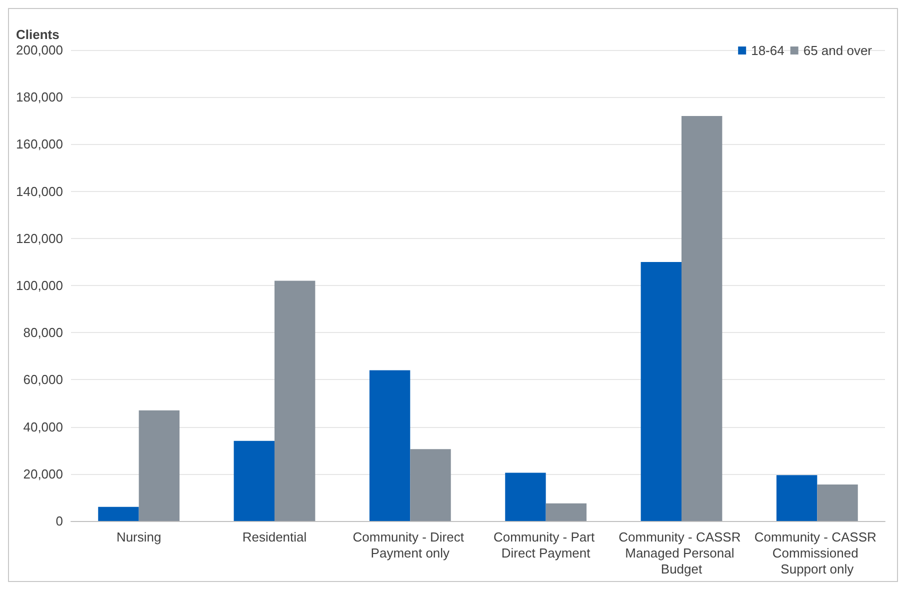 The image size is (906, 590). I want to click on legend-label: 18-64, so click(767, 50).